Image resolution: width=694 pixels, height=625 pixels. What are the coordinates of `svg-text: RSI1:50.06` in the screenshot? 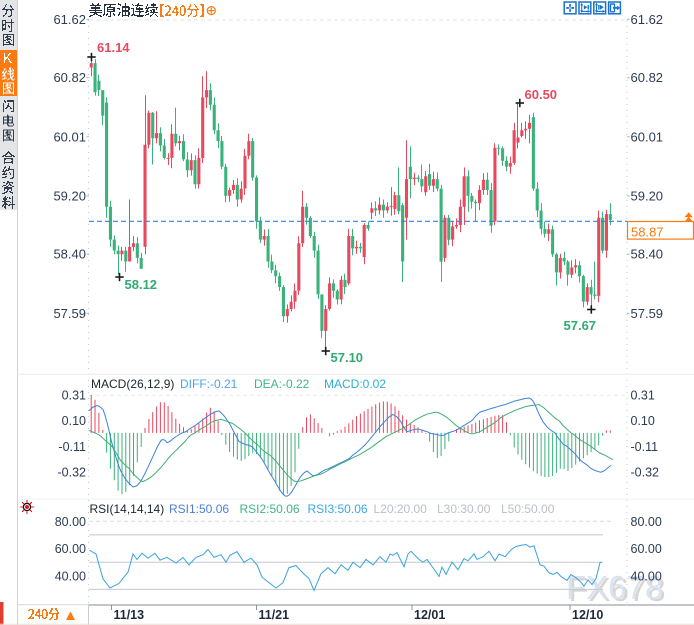 It's located at (199, 509).